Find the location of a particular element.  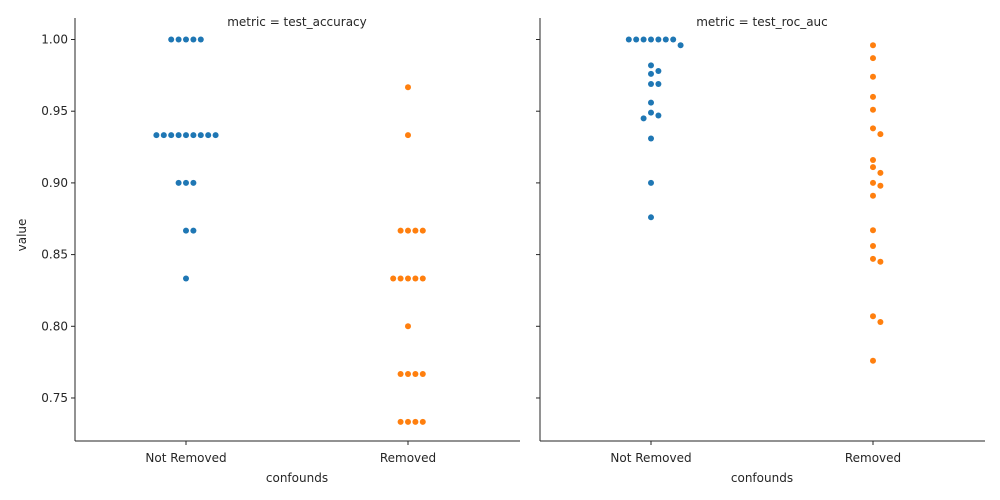

y-tick-label: 1.00 is located at coordinates (54, 40).